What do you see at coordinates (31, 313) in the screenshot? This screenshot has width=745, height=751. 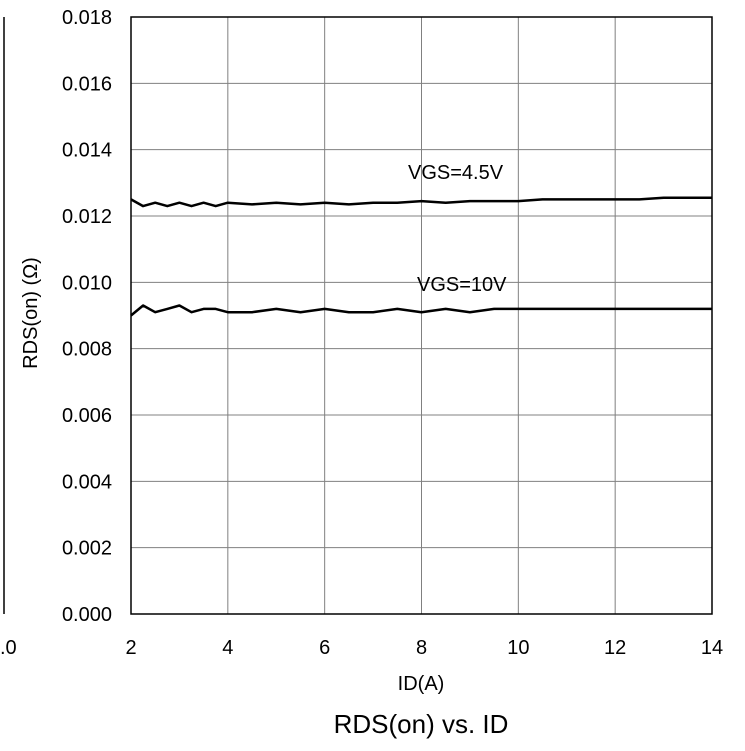 I see `y-axis-label: RDS(on) (Ω)` at bounding box center [31, 313].